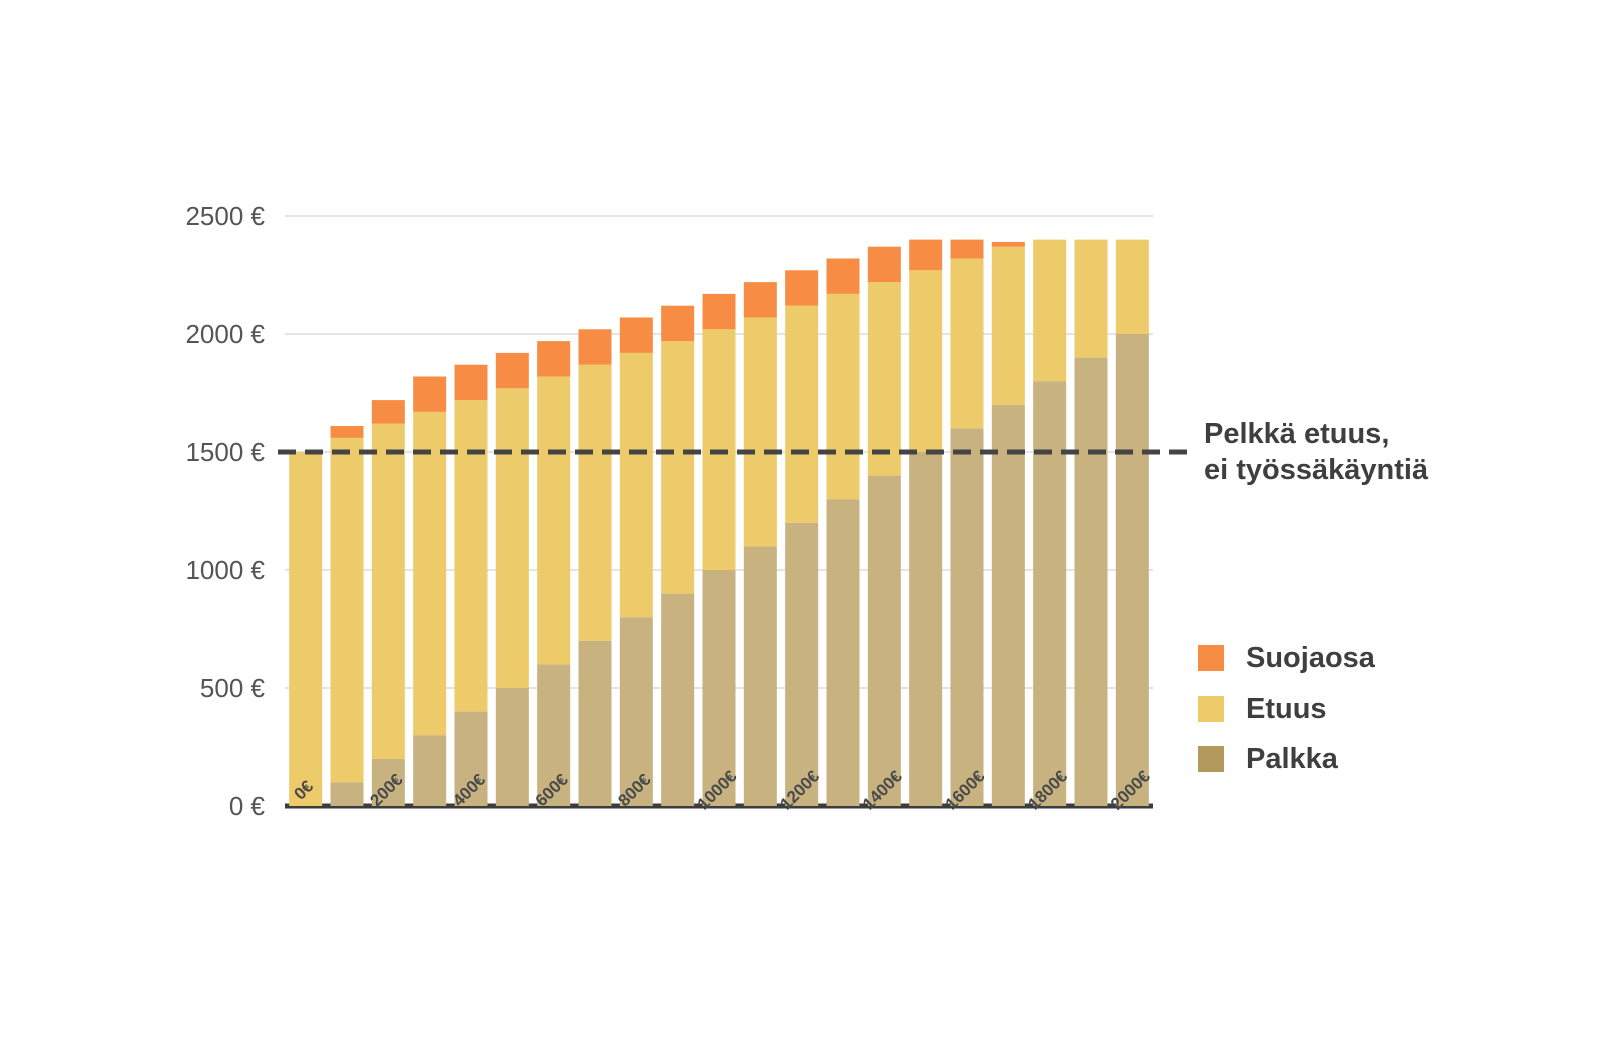  I want to click on legend-label: Etuus, so click(1286, 709).